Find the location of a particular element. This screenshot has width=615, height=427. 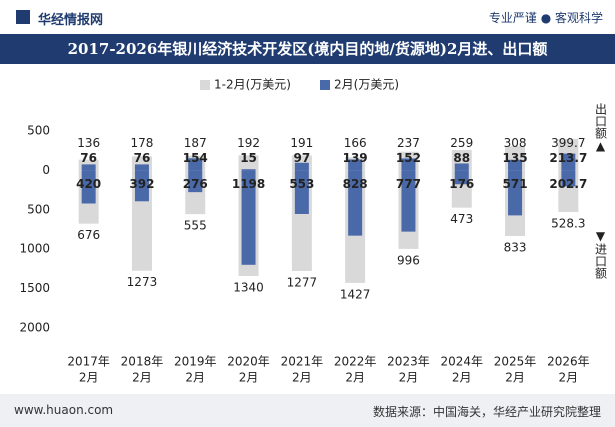

slogan: 专业严谨 ● 客观科学 is located at coordinates (545, 18).